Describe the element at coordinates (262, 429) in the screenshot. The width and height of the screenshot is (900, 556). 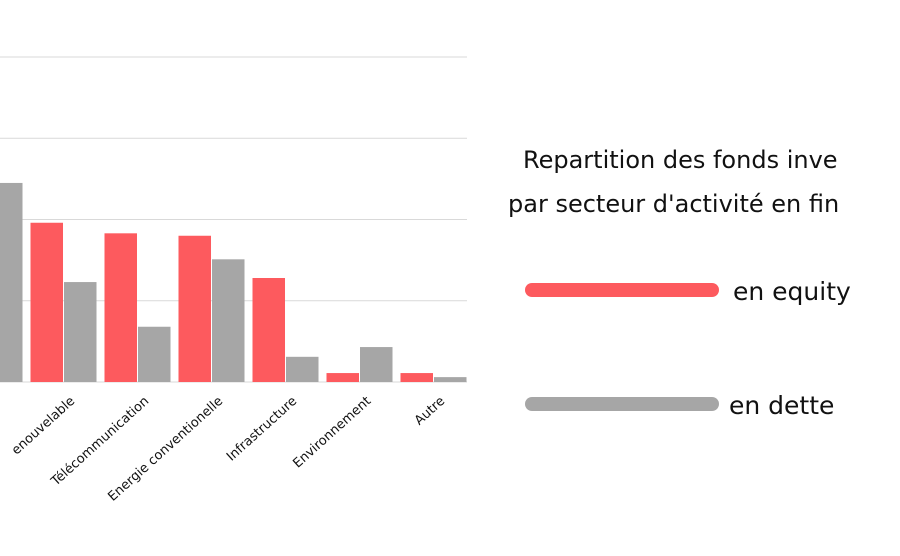
I see `x-tick-label: Infrastructure` at that location.